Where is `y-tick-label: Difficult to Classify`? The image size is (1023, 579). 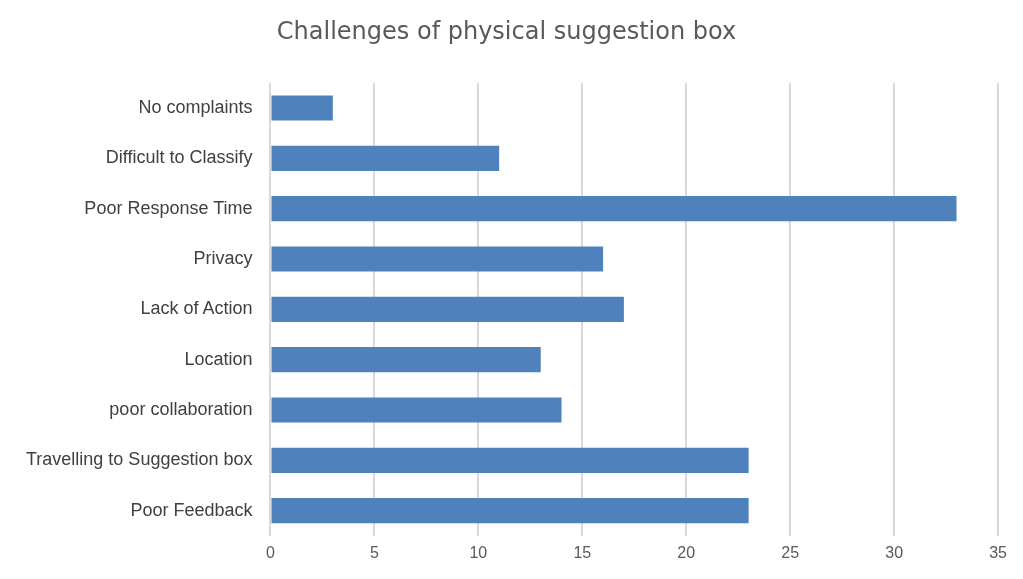
y-tick-label: Difficult to Classify is located at coordinates (179, 157).